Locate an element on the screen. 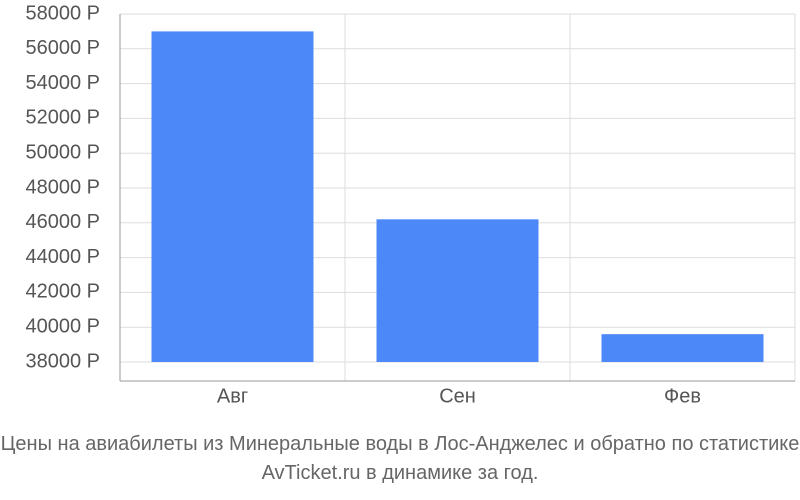 The height and width of the screenshot is (500, 800). y-tick-label: 58000 Р is located at coordinates (62, 13).